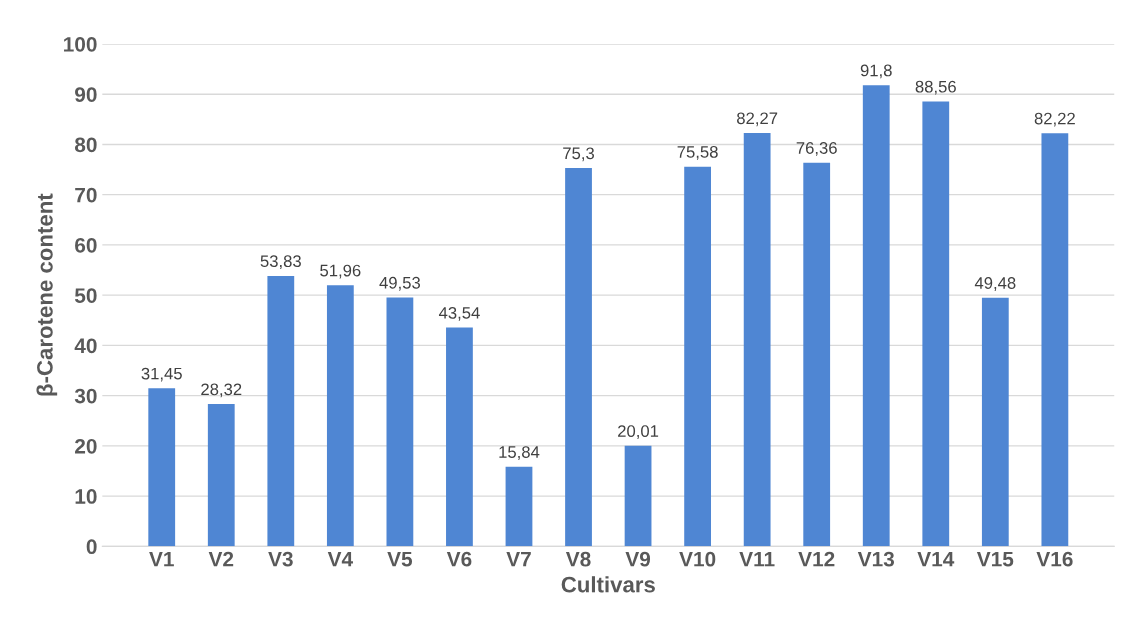 The image size is (1137, 628). I want to click on data-label: 53,83, so click(280, 262).